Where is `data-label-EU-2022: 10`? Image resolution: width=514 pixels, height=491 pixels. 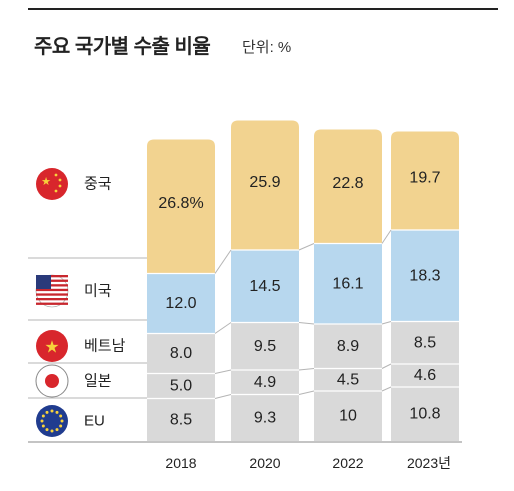 data-label-EU-2022: 10 is located at coordinates (348, 416).